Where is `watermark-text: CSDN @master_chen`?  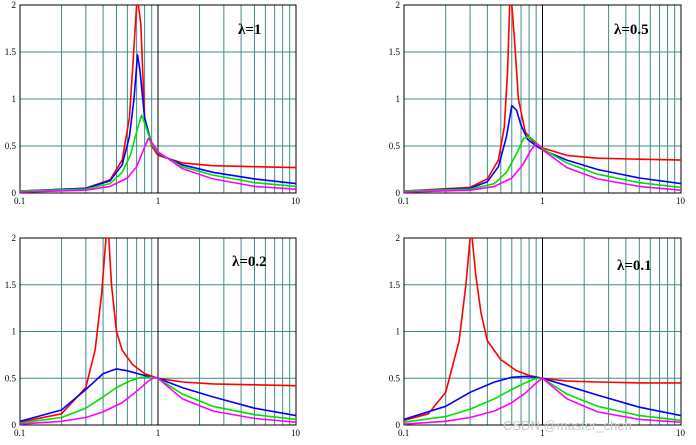
watermark-text: CSDN @master_chen is located at coordinates (567, 425).